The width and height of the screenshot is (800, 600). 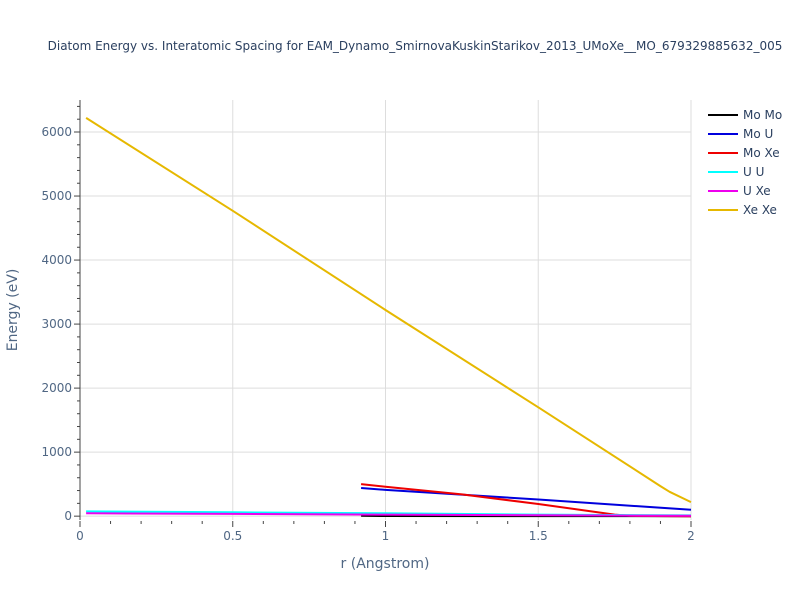 What do you see at coordinates (56, 196) in the screenshot?
I see `y-tick-label: 5000` at bounding box center [56, 196].